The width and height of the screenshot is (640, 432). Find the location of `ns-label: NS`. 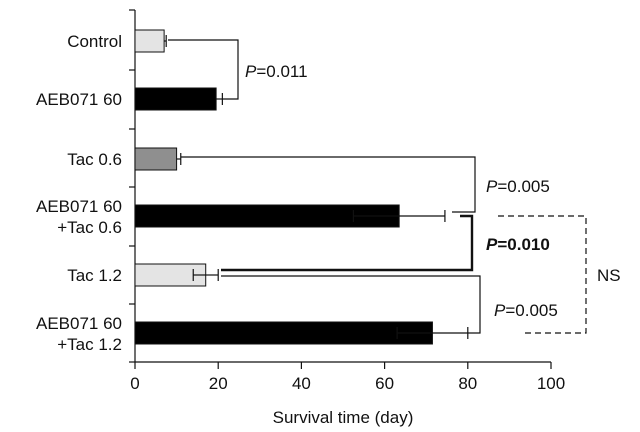

ns-label: NS is located at coordinates (609, 275).